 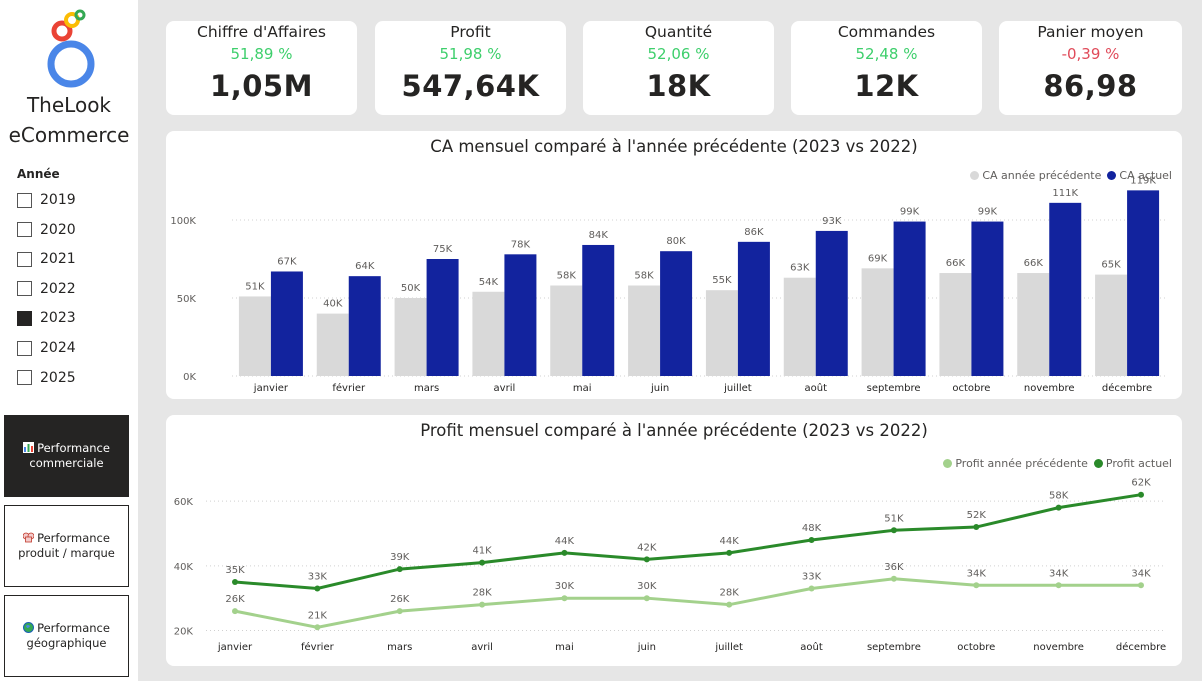 I want to click on legend-dot-curr-profit, so click(x=1098, y=463).